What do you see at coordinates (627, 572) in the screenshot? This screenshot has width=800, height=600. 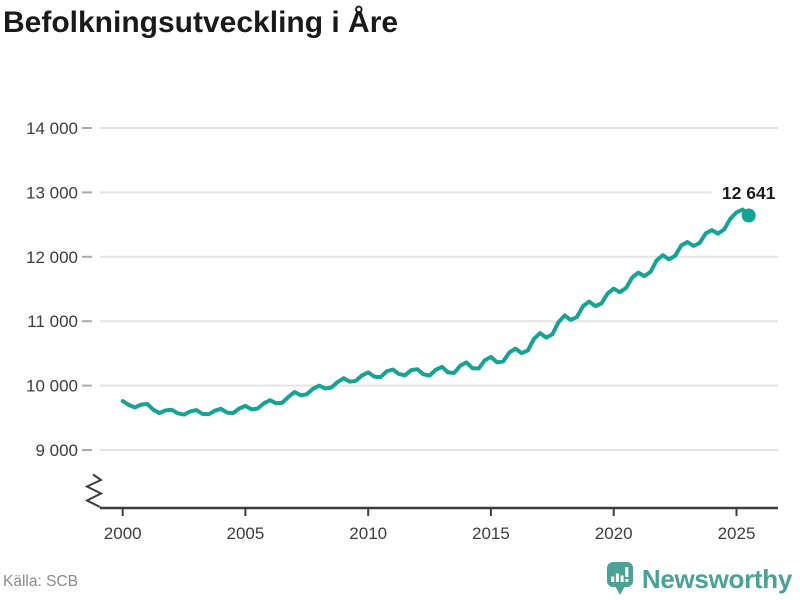 I see `exclamation-bar` at bounding box center [627, 572].